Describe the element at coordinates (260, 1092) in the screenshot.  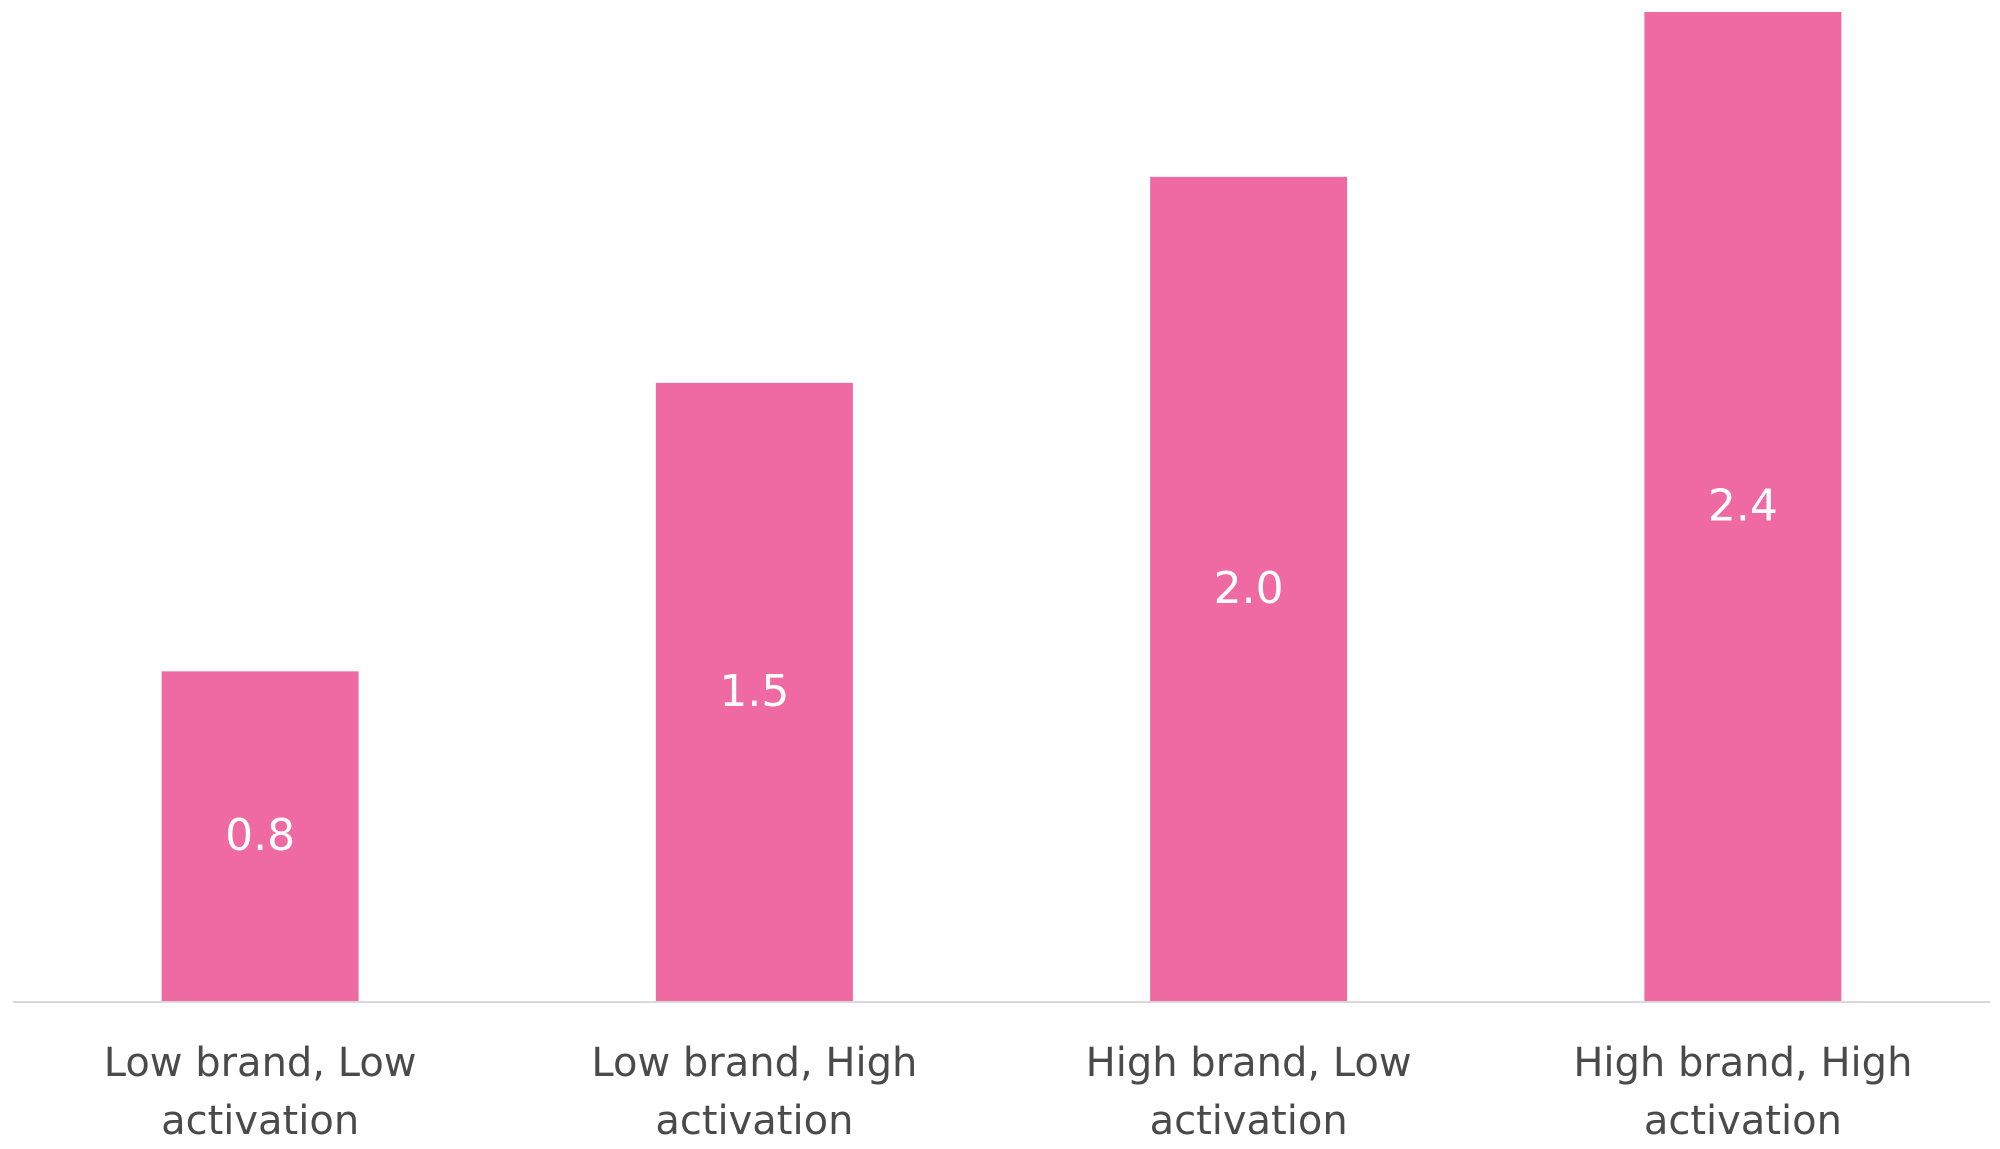
I see `x-tick-label: Low brand, Low activation` at that location.